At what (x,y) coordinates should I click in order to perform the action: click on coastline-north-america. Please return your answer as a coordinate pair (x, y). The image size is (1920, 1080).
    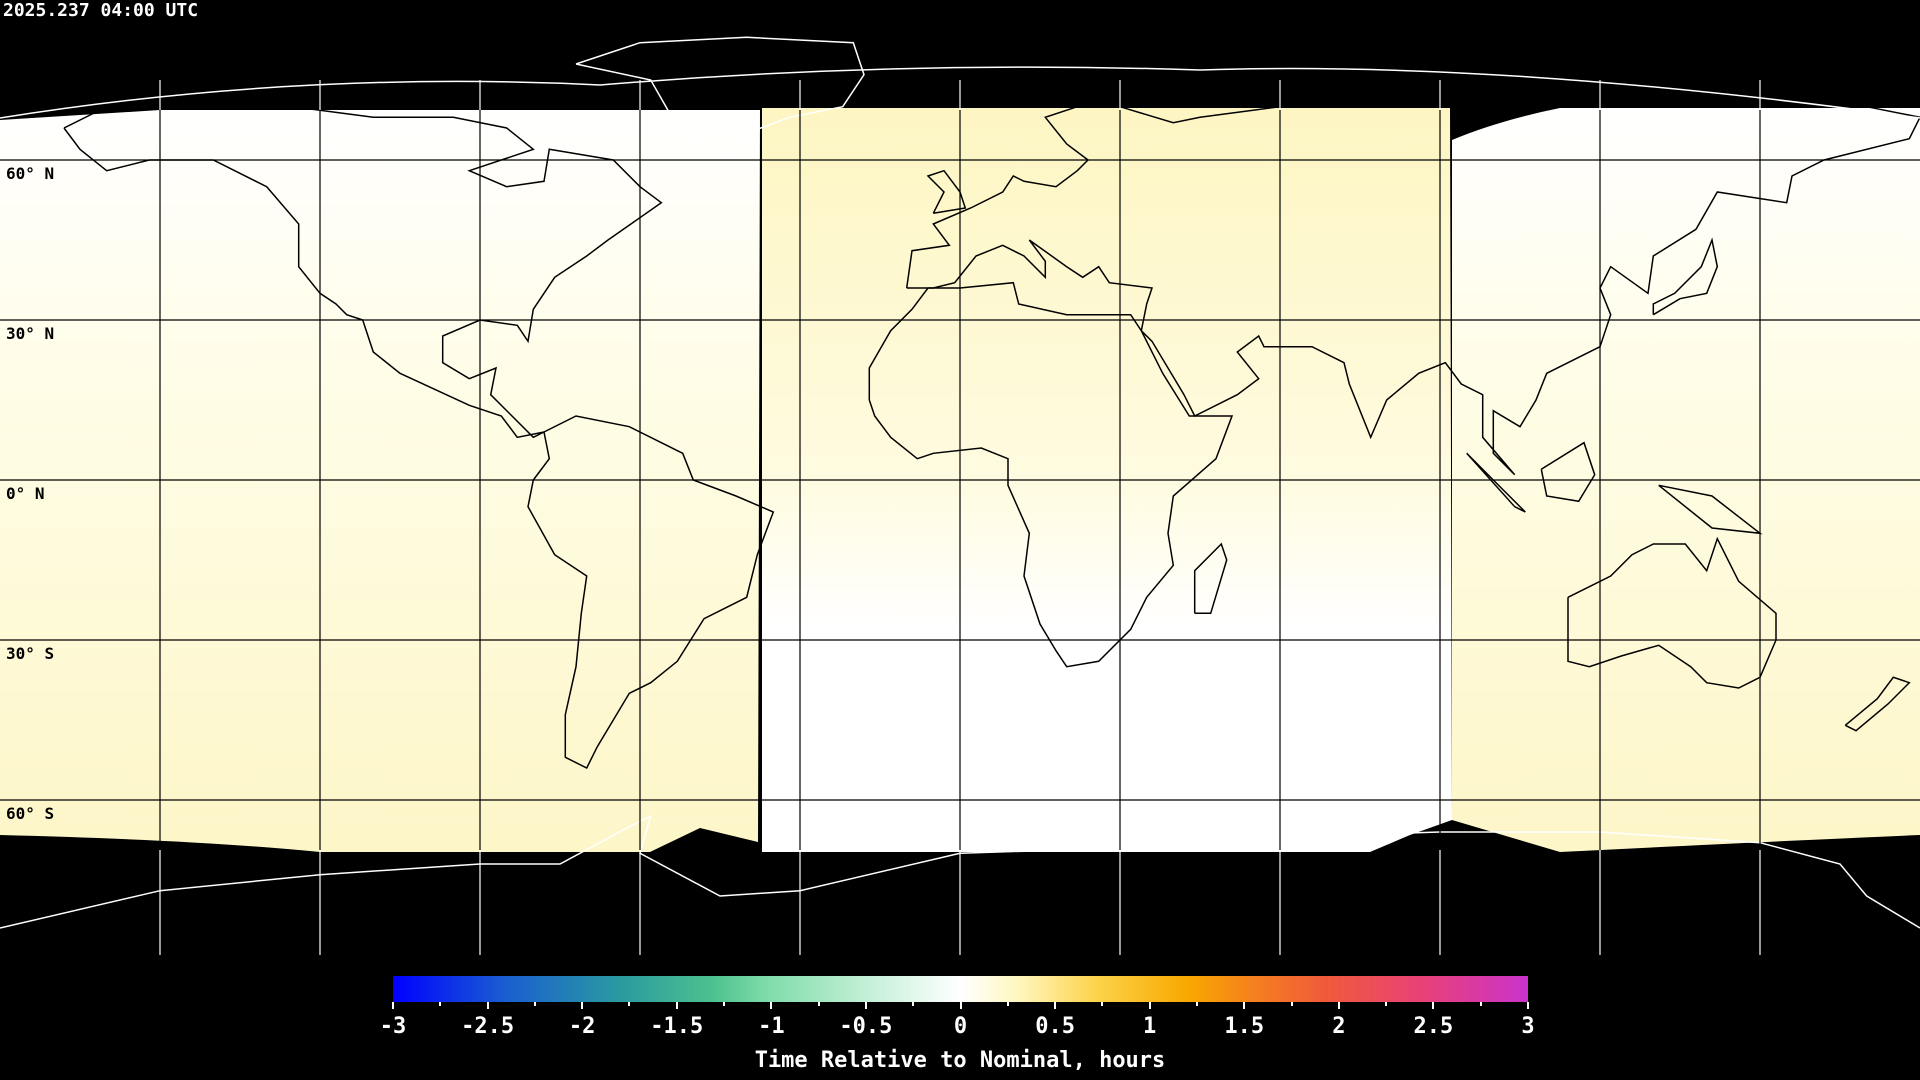
    Looking at the image, I should click on (363, 272).